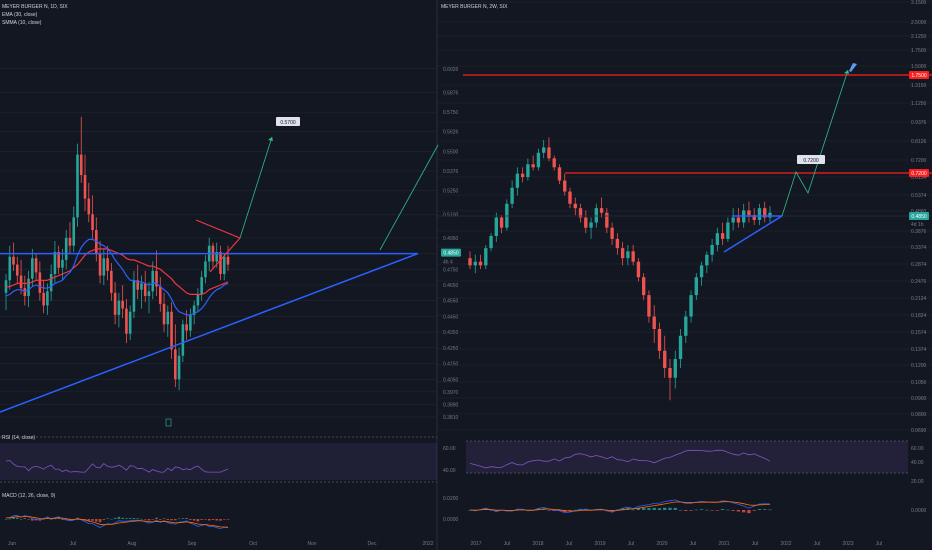 The height and width of the screenshot is (550, 932). I want to click on left-projection-arrow, so click(256, 187).